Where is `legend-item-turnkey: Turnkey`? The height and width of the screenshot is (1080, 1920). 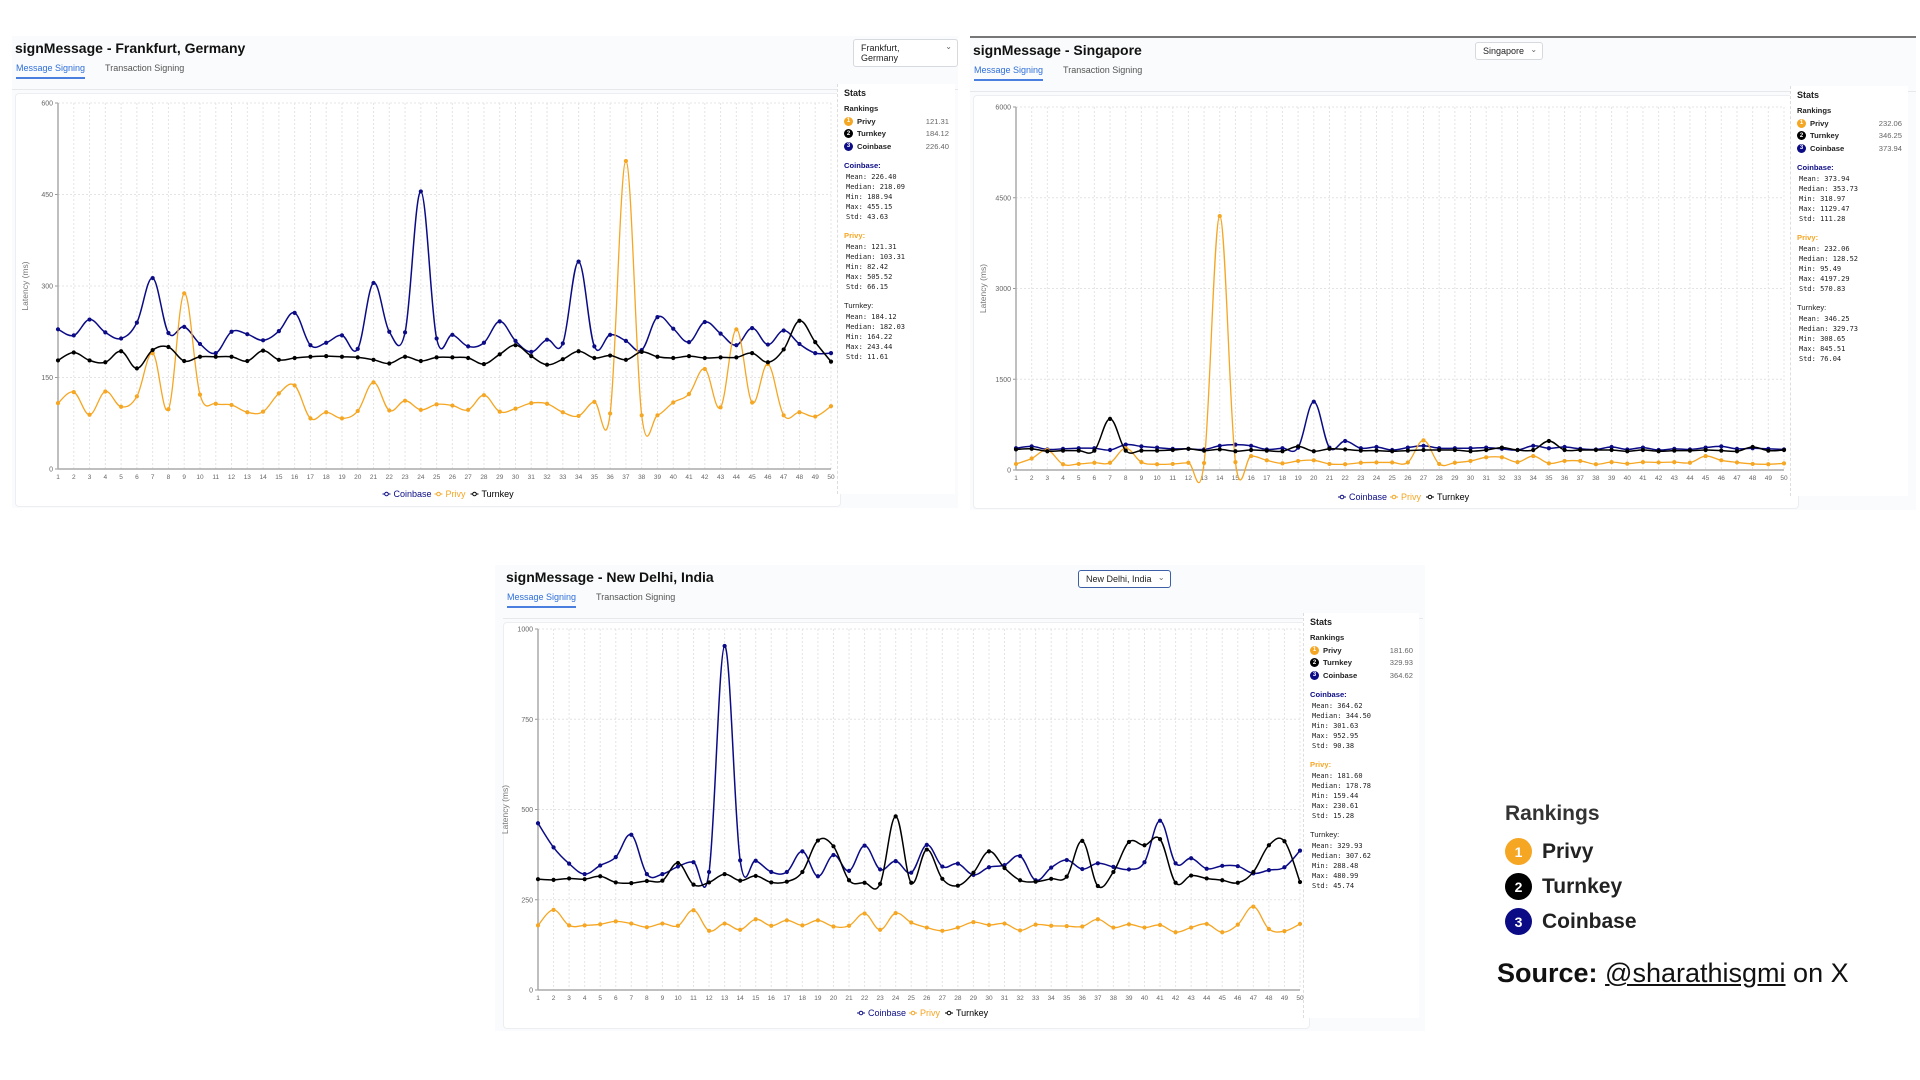 legend-item-turnkey: Turnkey is located at coordinates (1453, 497).